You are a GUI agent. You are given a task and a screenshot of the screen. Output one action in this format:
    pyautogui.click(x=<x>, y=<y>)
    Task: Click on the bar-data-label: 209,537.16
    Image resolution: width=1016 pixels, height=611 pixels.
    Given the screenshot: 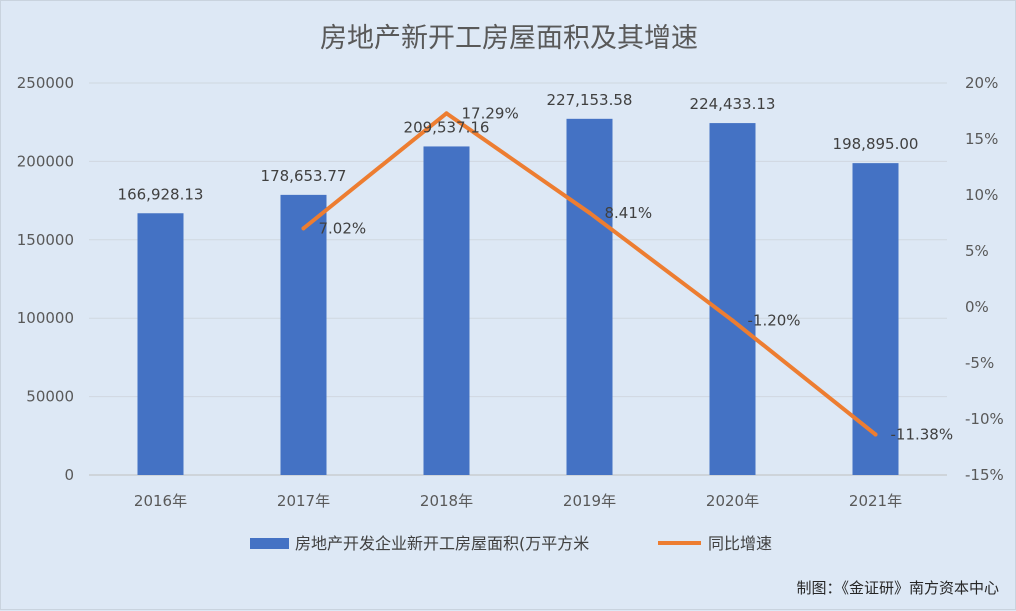 What is the action you would take?
    pyautogui.click(x=447, y=127)
    